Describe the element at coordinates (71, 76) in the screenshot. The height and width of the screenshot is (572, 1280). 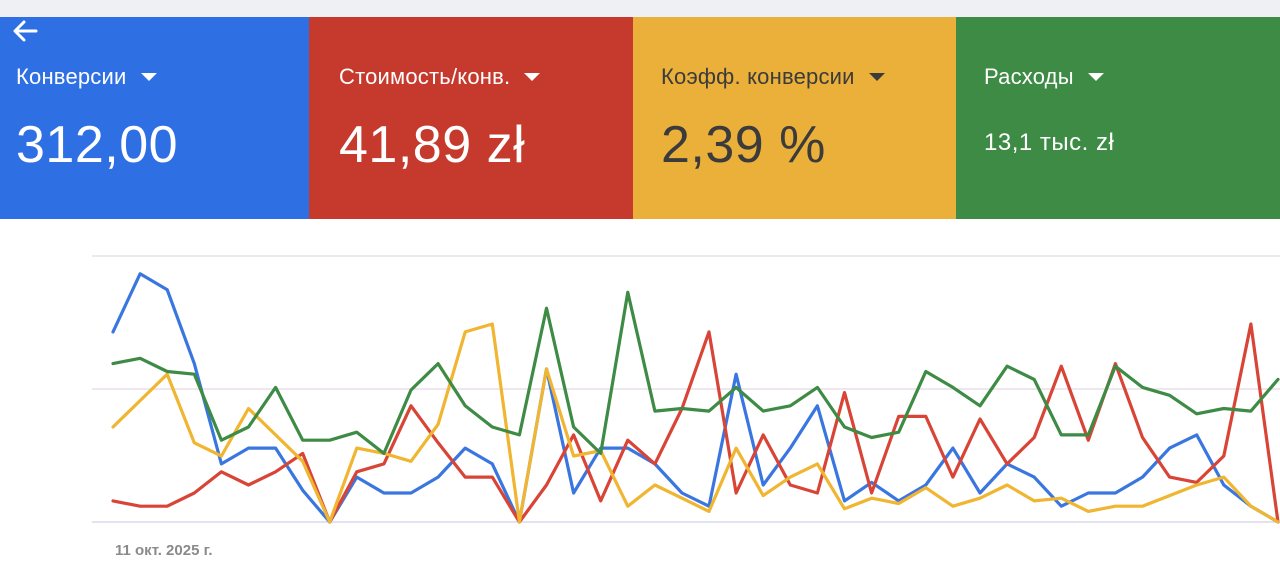
I see `metric-label: Конверсии` at that location.